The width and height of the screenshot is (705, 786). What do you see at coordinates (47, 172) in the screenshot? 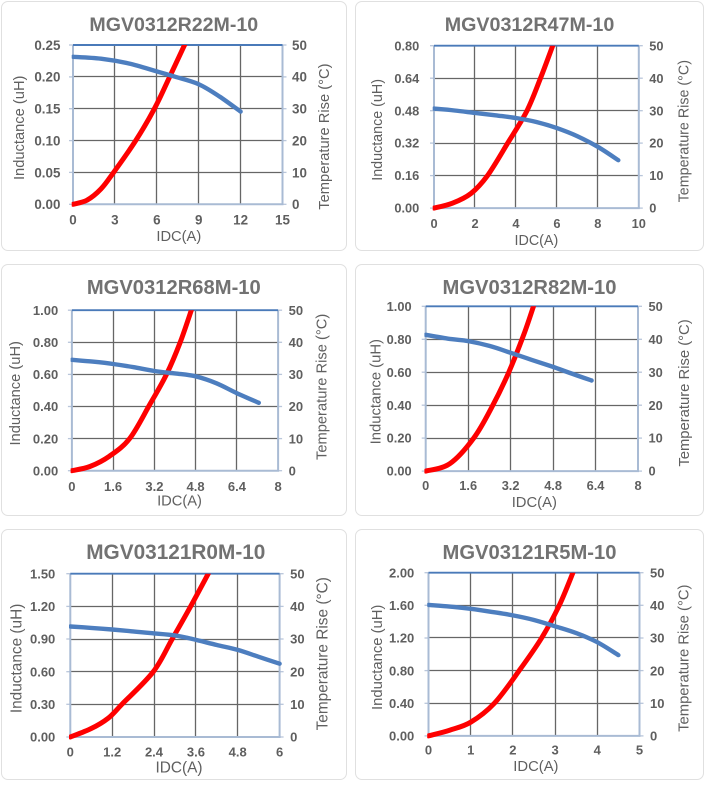
I see `svg-text: 0.05` at bounding box center [47, 172].